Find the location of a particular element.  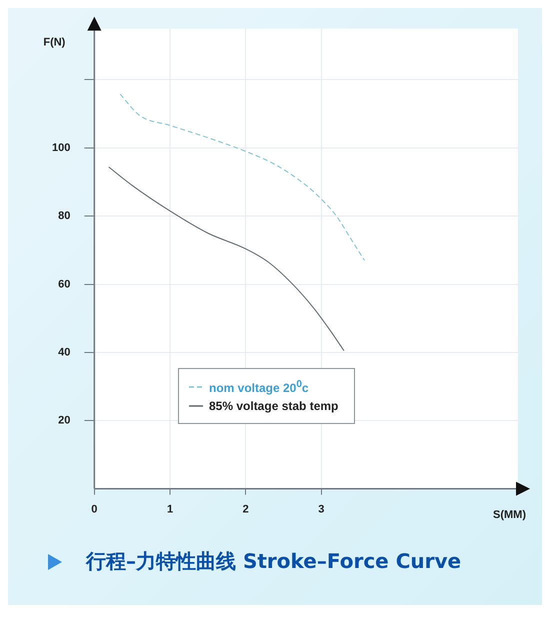

y-tick-label: 80 is located at coordinates (64, 216).